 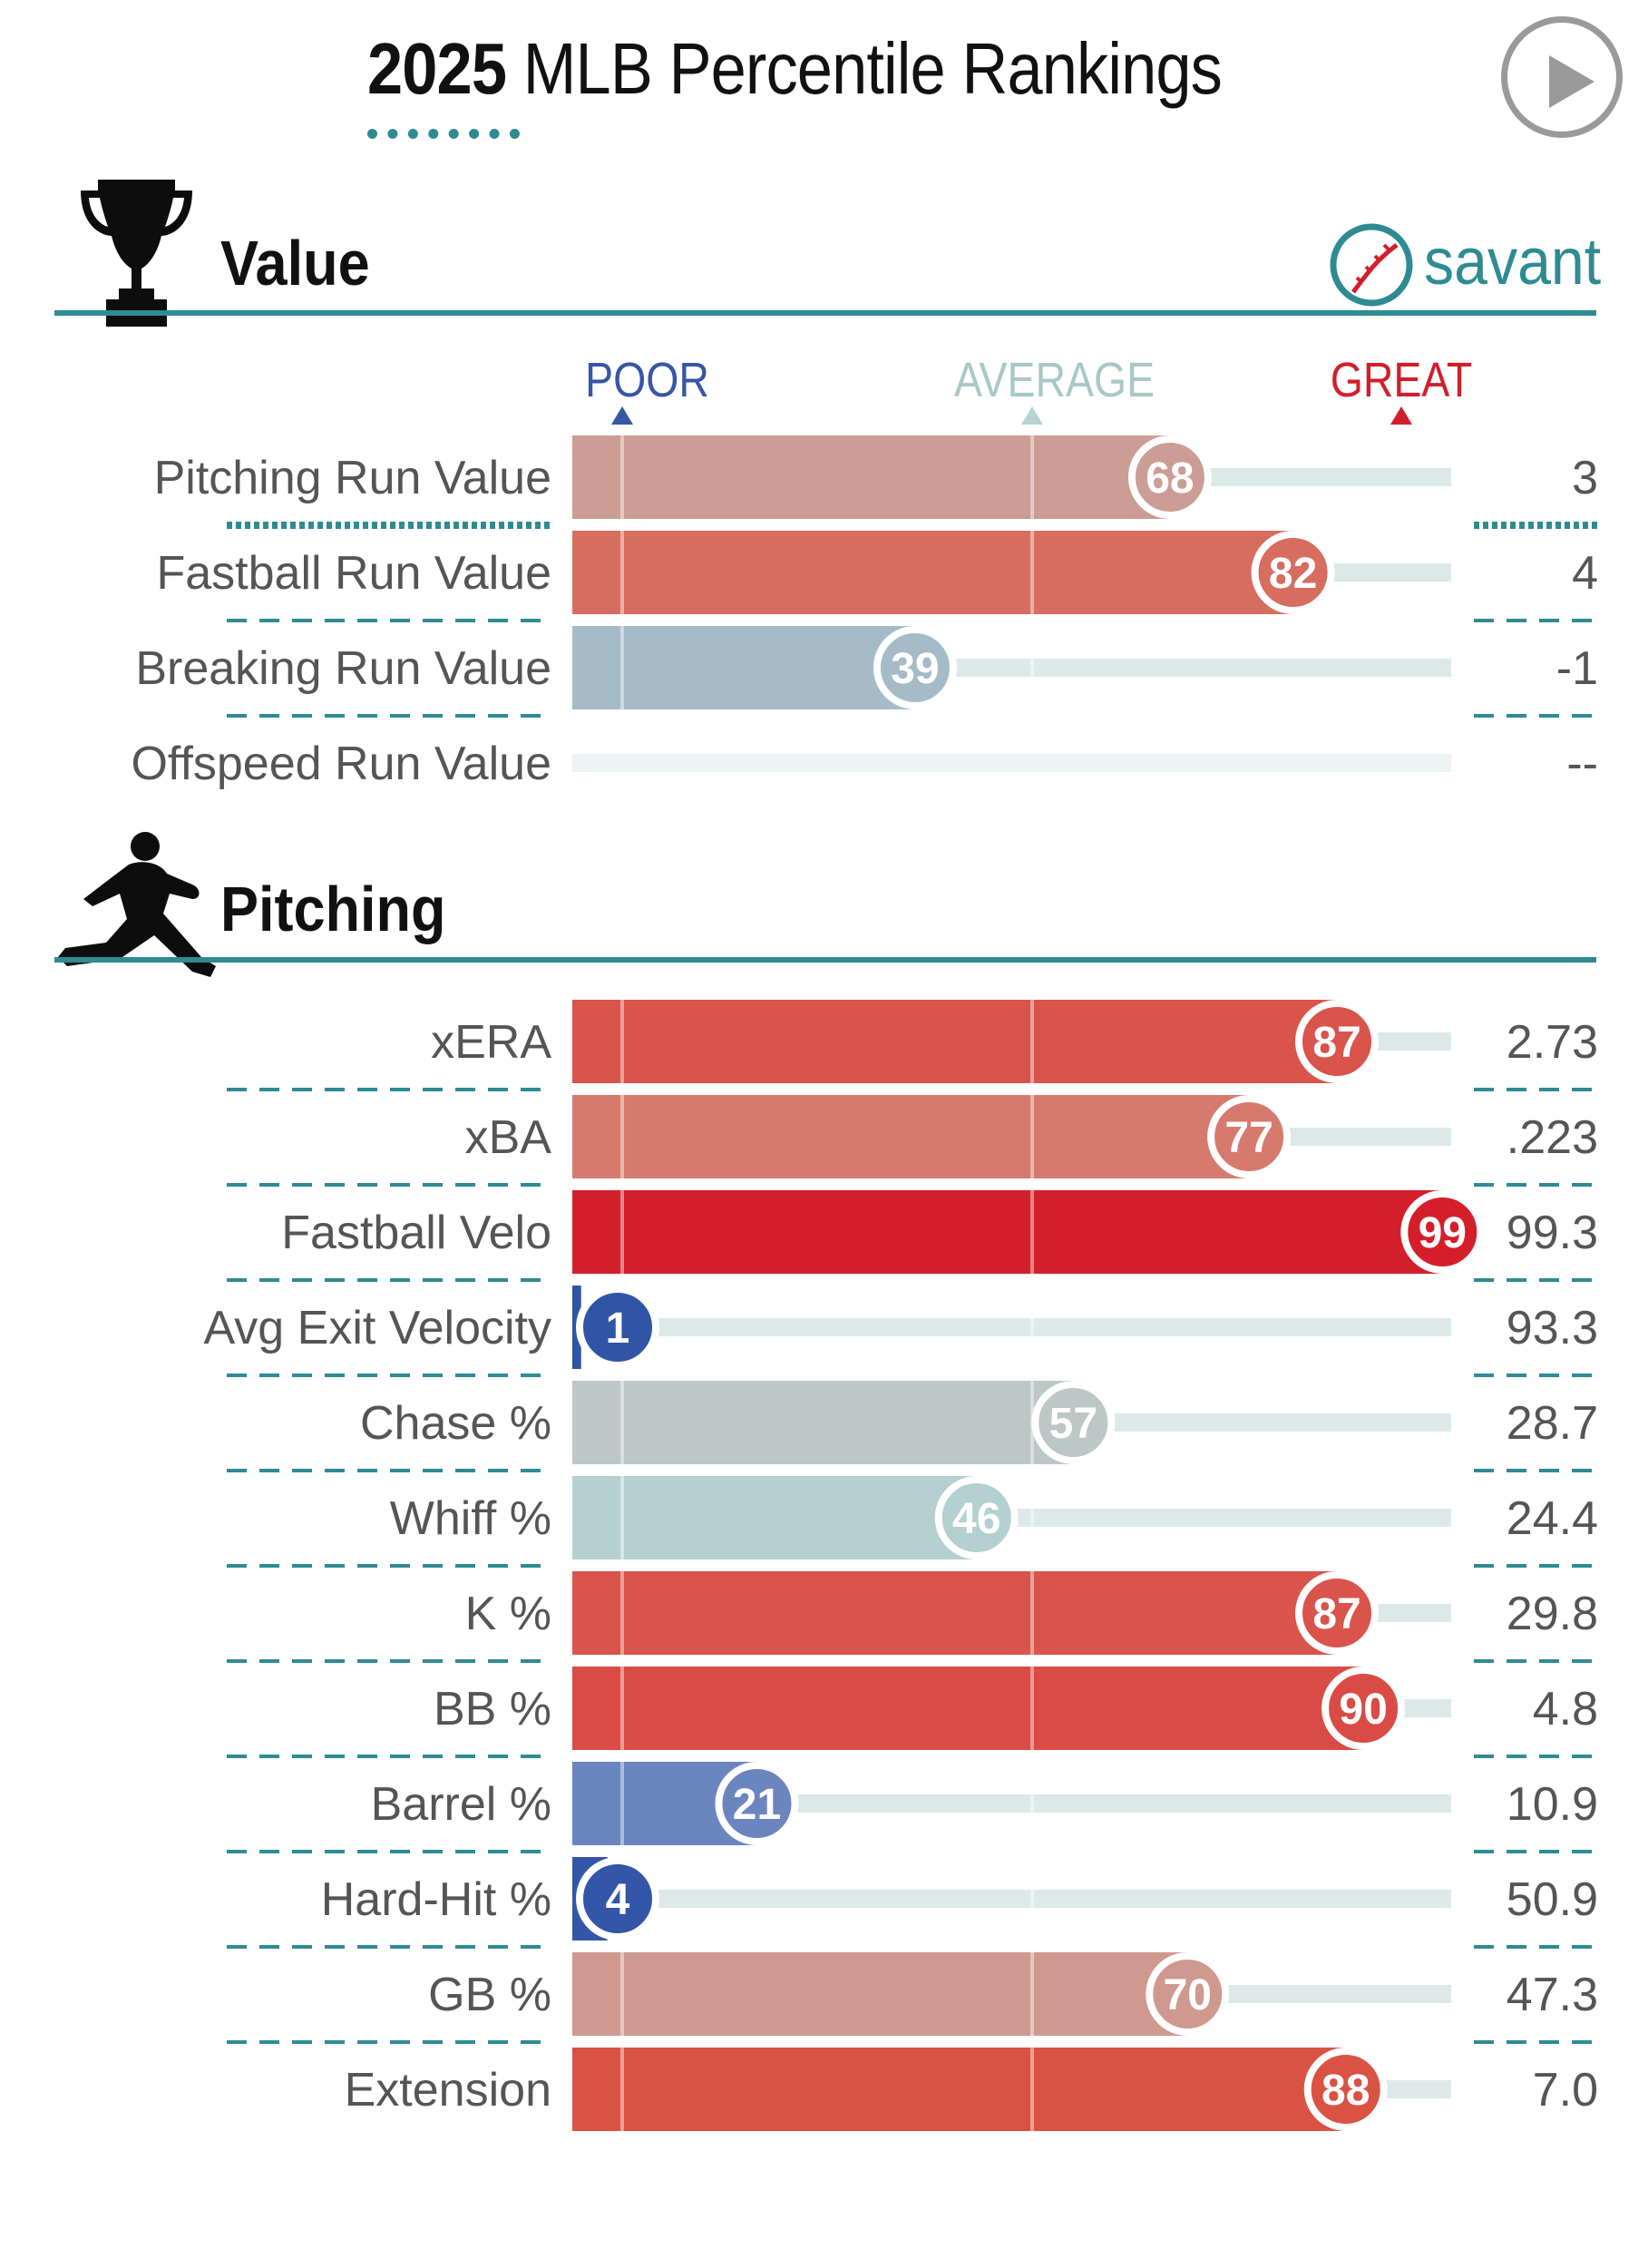 What do you see at coordinates (1401, 380) in the screenshot?
I see `scale-label-great: GREAT` at bounding box center [1401, 380].